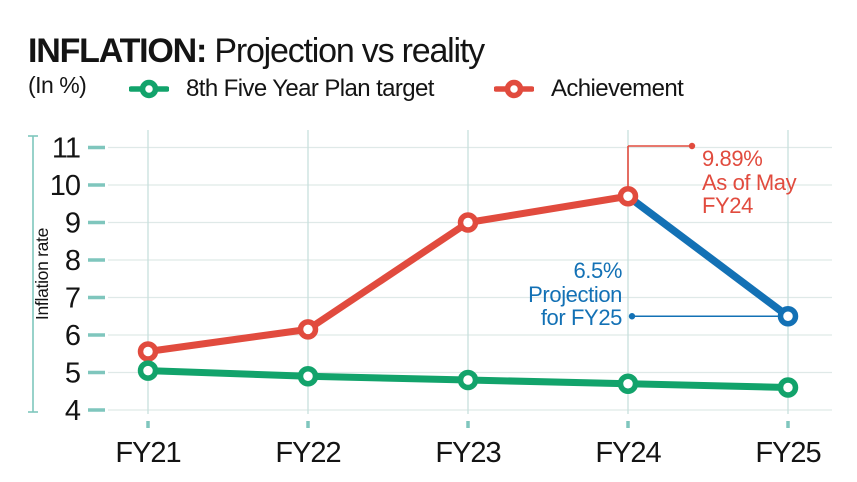 Image resolution: width=857 pixels, height=482 pixels. I want to click on annotation-projection-value: 6.5%, so click(597, 270).